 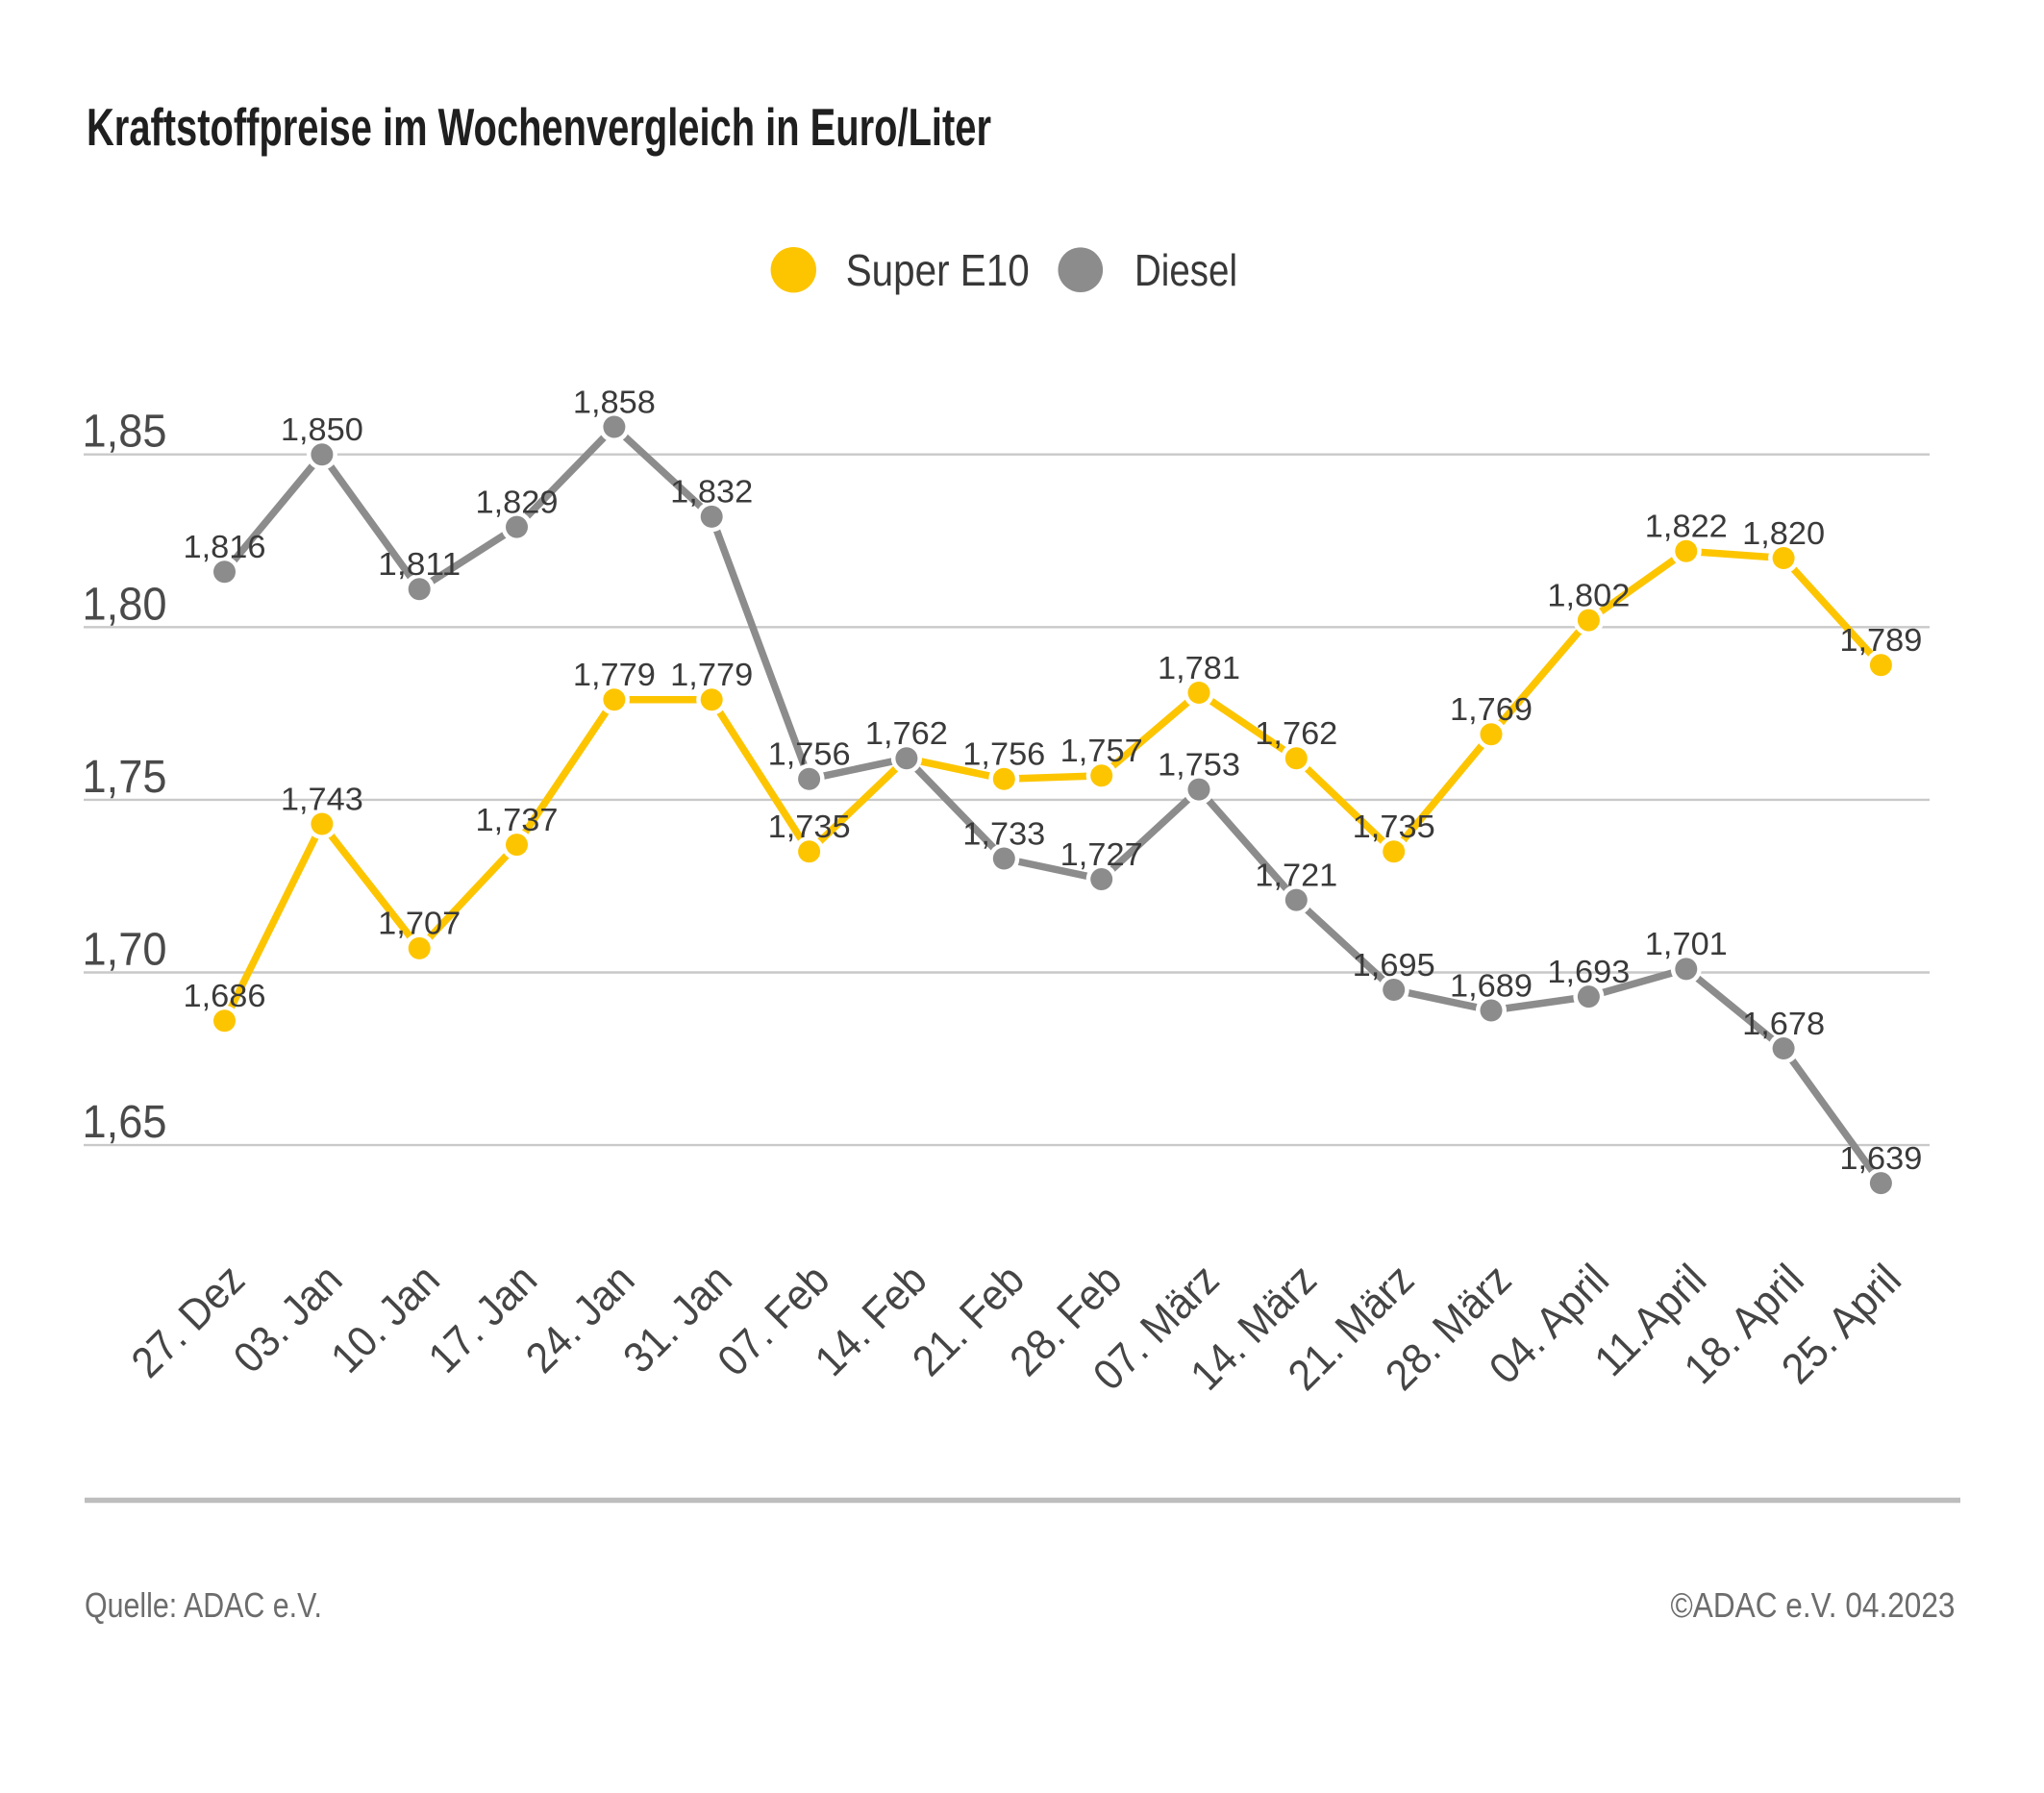 I want to click on svg-text: 1,850, so click(x=322, y=430).